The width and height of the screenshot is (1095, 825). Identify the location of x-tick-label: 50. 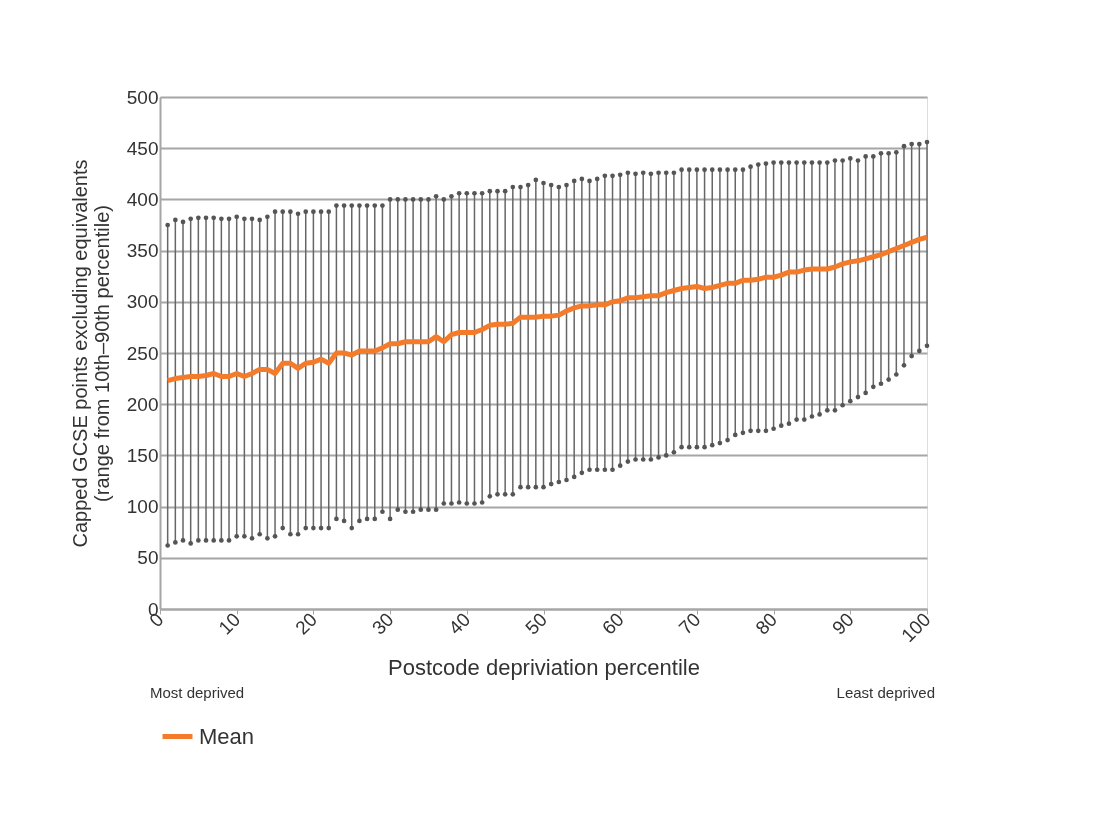
(536, 623).